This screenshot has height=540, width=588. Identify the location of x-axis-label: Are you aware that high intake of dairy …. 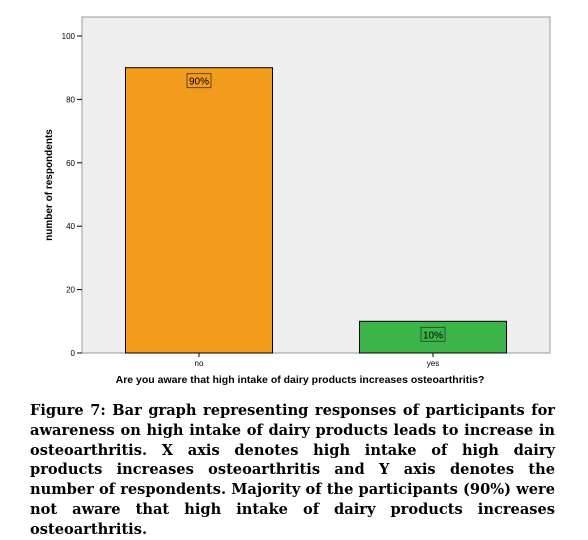
(300, 380).